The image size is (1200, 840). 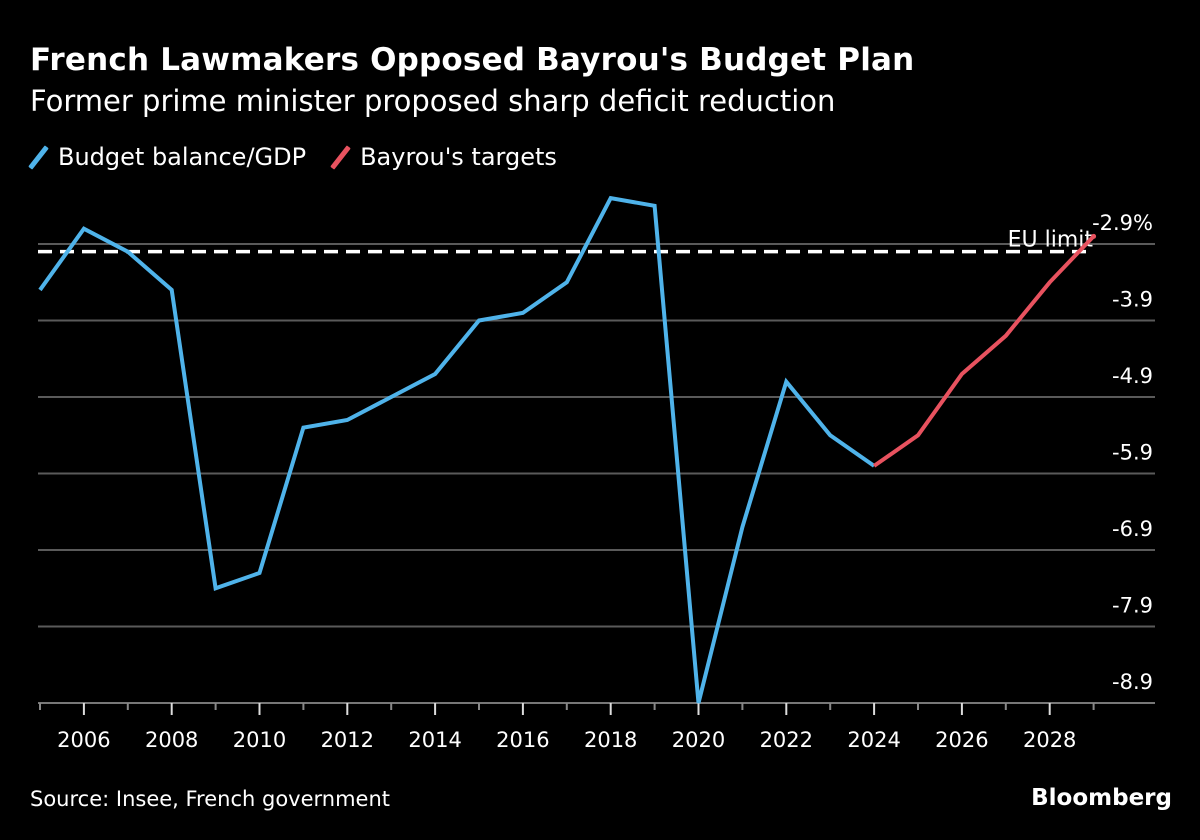 What do you see at coordinates (698, 740) in the screenshot?
I see `x-tick-label: 2020` at bounding box center [698, 740].